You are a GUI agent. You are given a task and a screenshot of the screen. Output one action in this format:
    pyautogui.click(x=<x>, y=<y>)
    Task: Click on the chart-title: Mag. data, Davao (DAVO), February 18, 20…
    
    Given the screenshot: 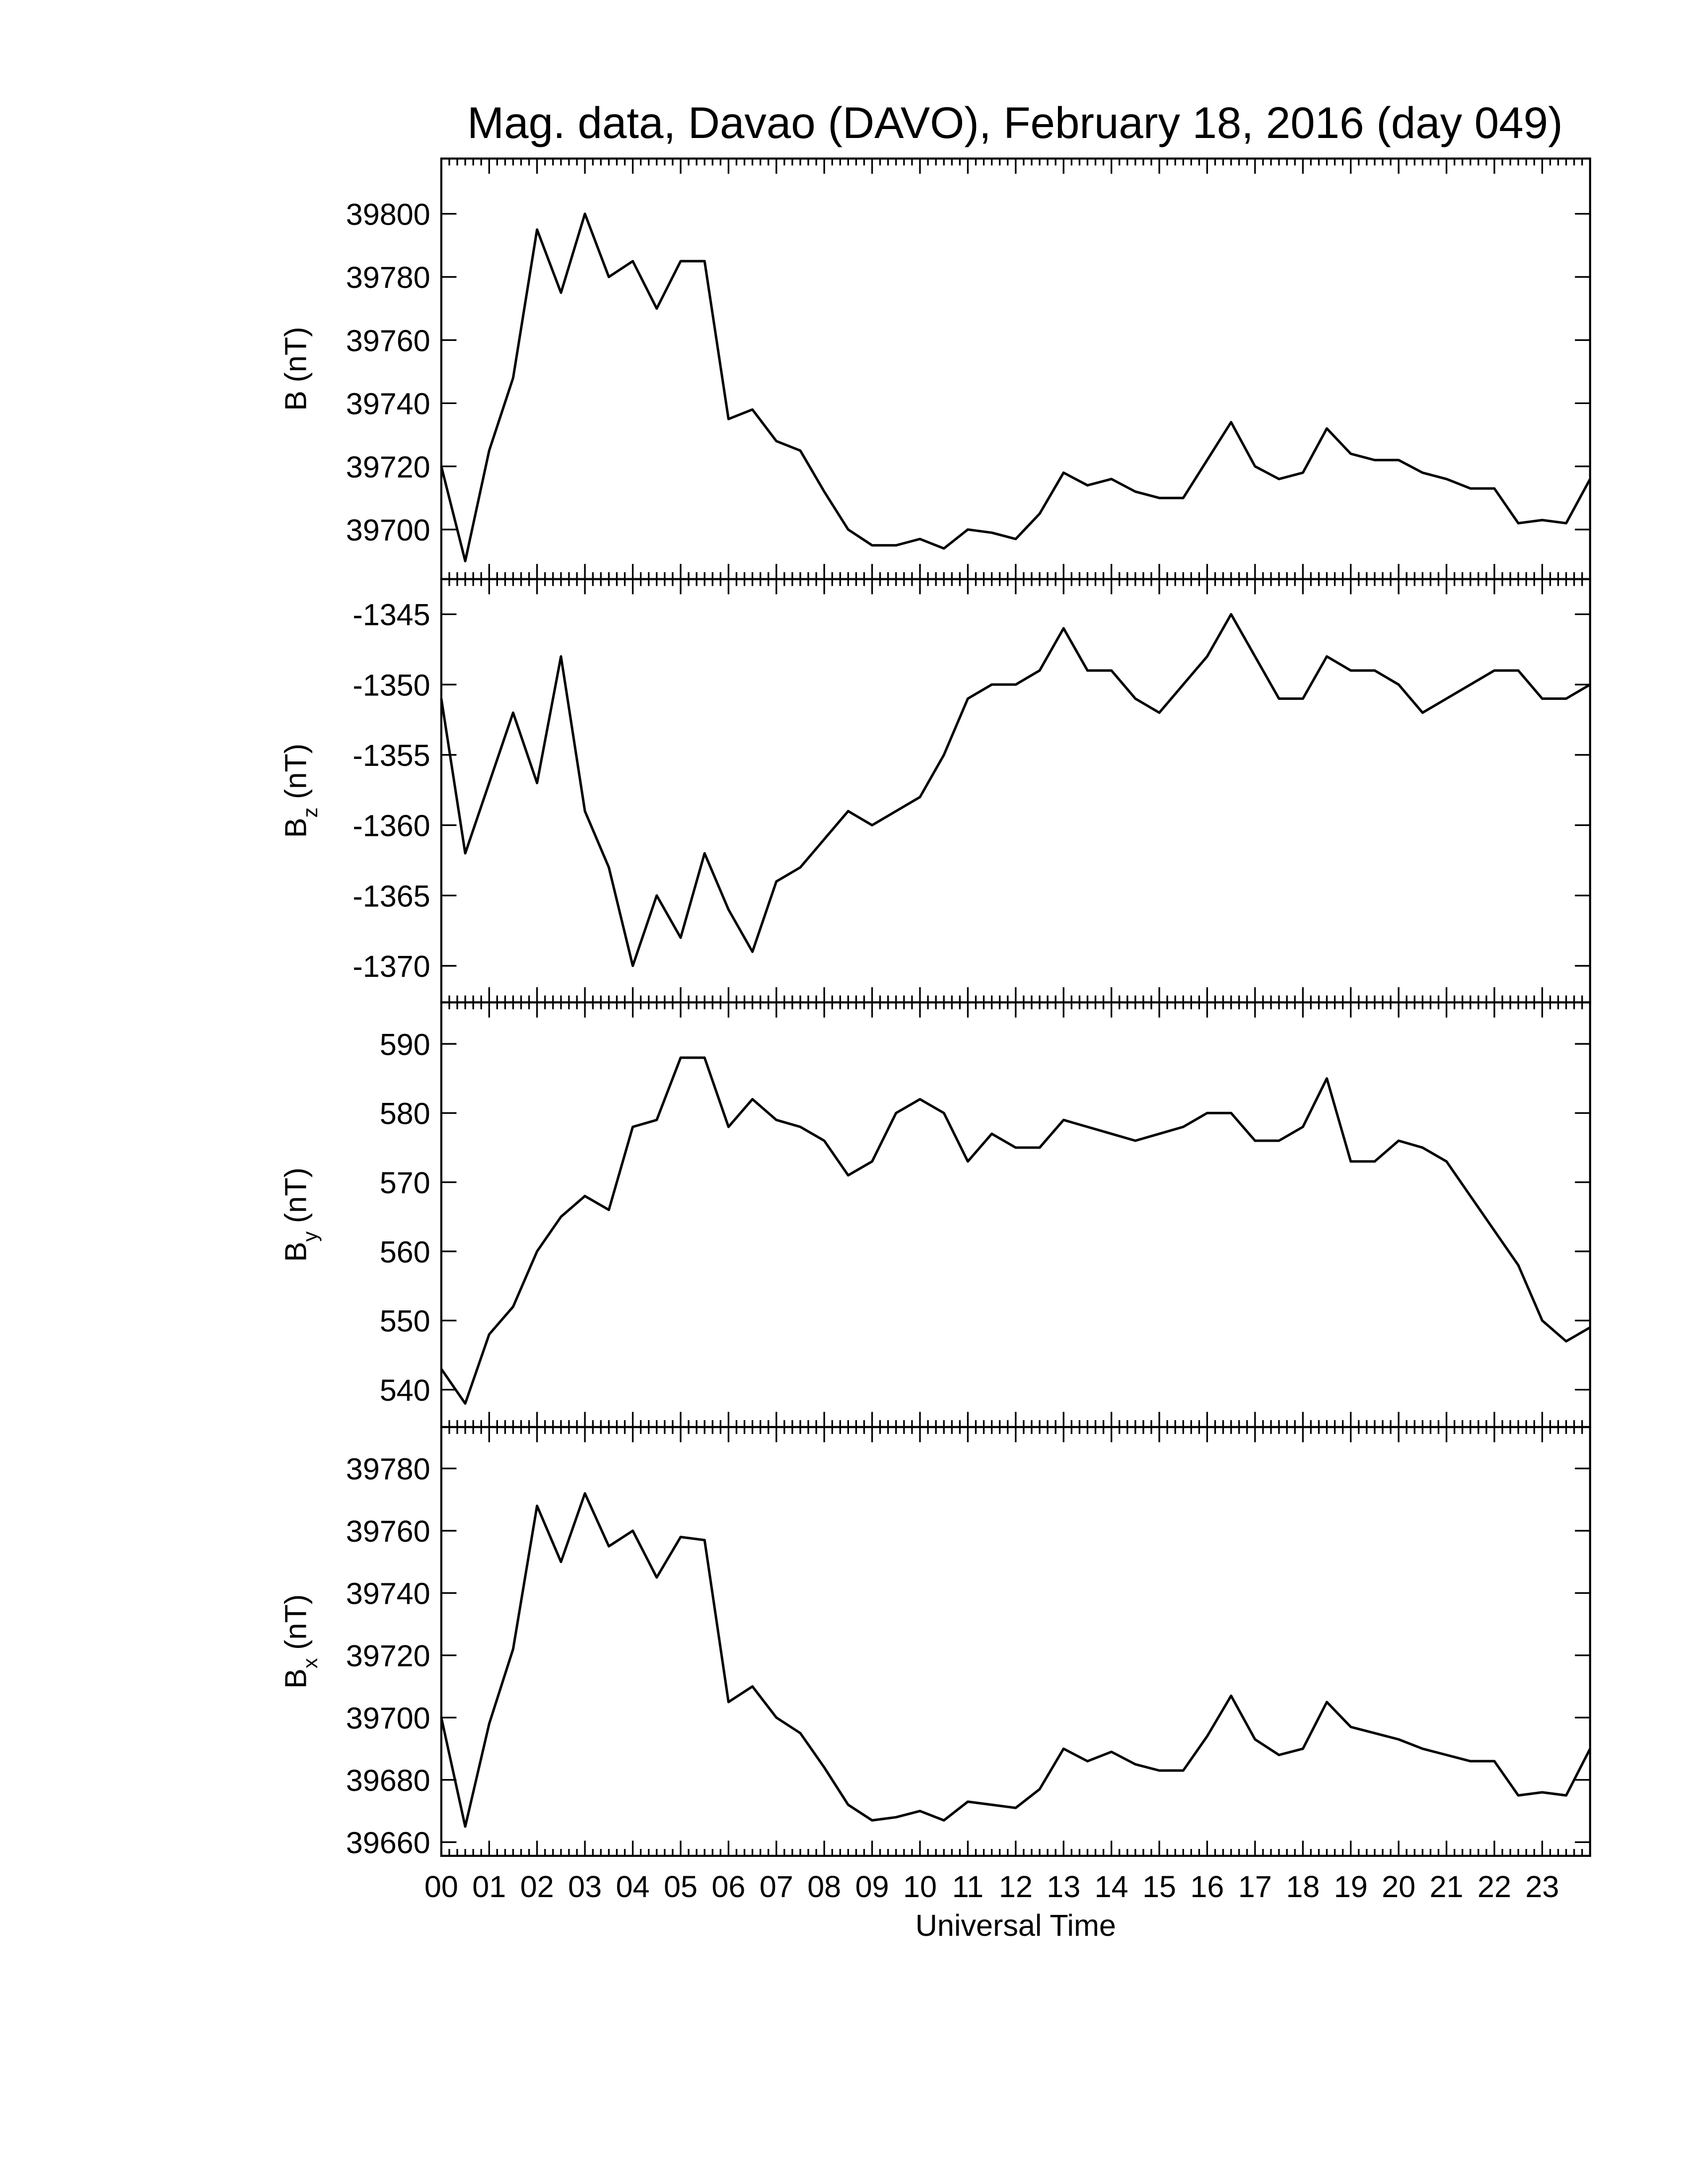 What is the action you would take?
    pyautogui.click(x=1015, y=122)
    